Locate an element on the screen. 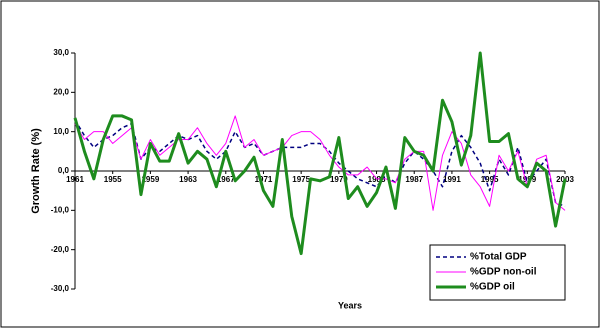  x-tick-label: 1971 is located at coordinates (264, 179).